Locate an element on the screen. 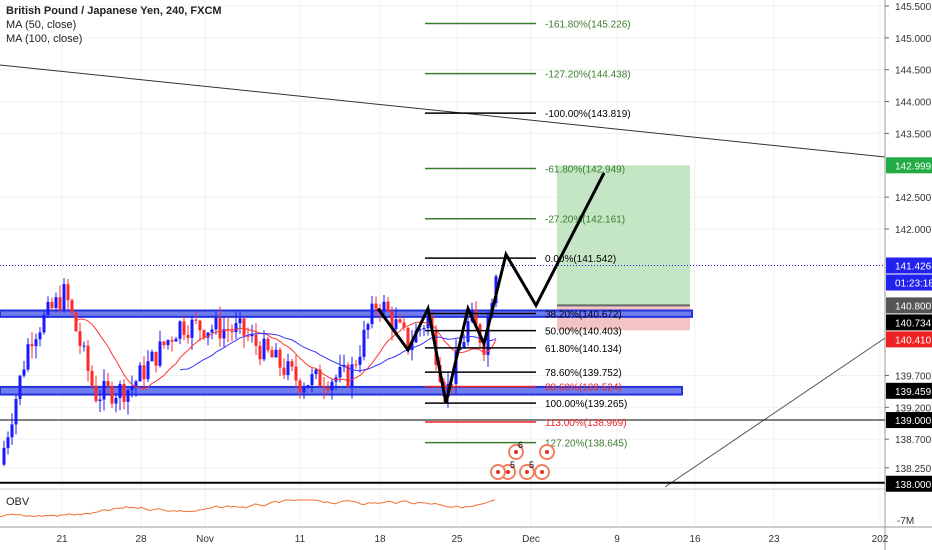 The image size is (932, 550). price-label-text: 140.800 is located at coordinates (913, 306).